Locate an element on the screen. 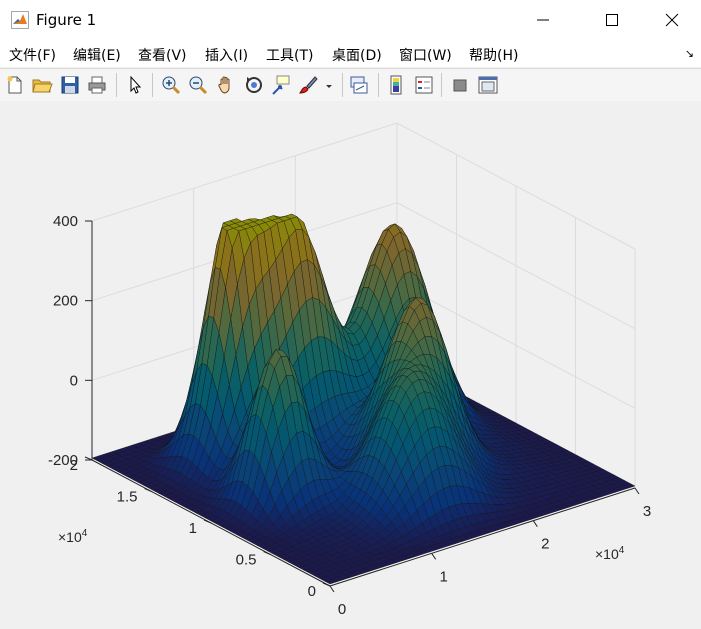 This screenshot has height=629, width=701. print-button is located at coordinates (97, 85).